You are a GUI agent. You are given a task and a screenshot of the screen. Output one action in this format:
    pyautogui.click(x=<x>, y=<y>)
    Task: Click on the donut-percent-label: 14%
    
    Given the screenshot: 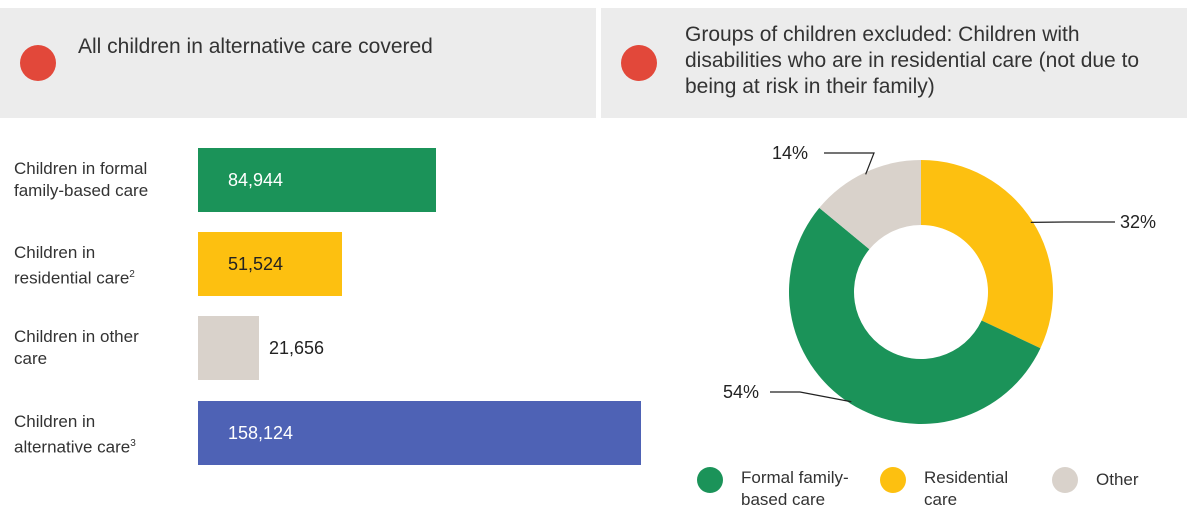 What is the action you would take?
    pyautogui.click(x=790, y=153)
    